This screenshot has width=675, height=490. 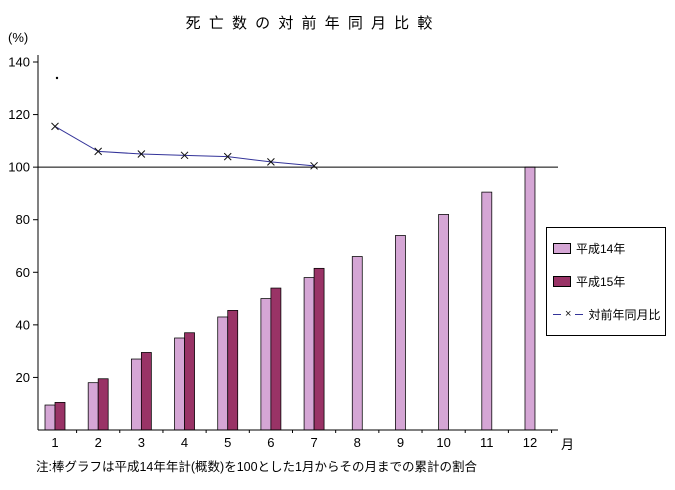 What do you see at coordinates (18, 37) in the screenshot?
I see `y-axis-unit-label: (%)` at bounding box center [18, 37].